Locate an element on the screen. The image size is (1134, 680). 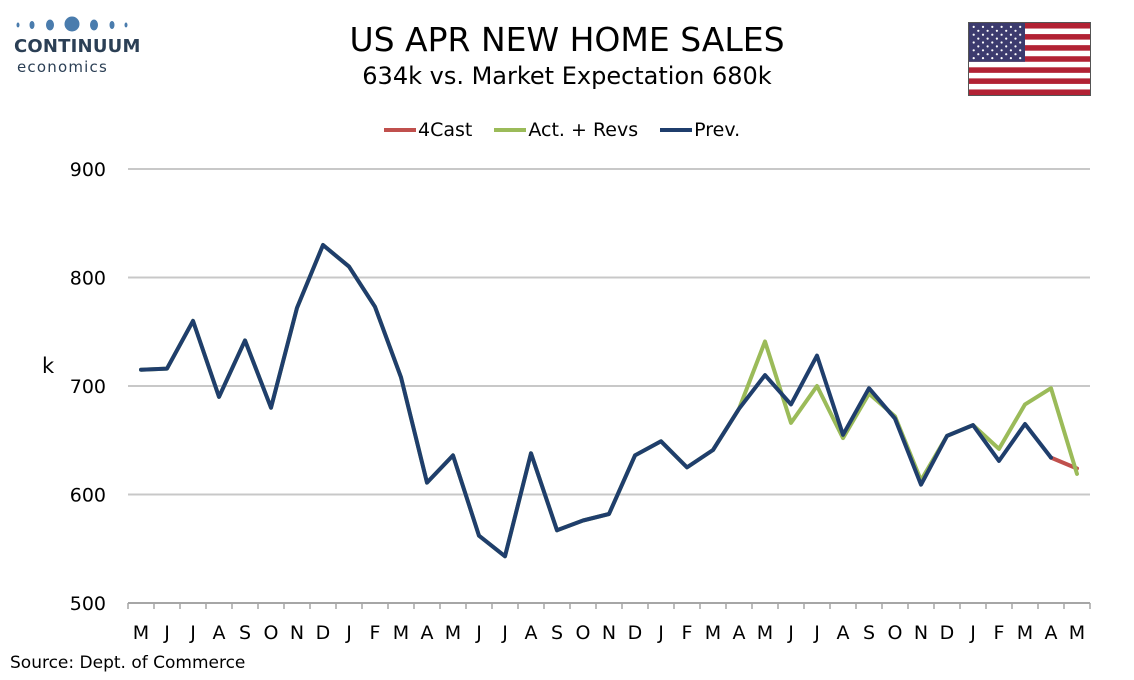
chart-subtitle: 634k vs. Market Expectation 680k is located at coordinates (567, 76).